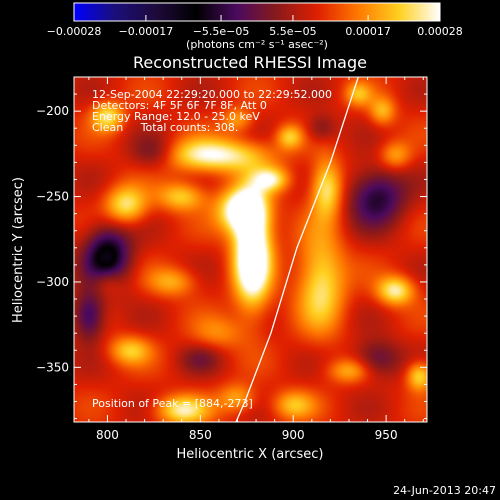 The image size is (500, 500). What do you see at coordinates (257, 12) in the screenshot?
I see `colorbar` at bounding box center [257, 12].